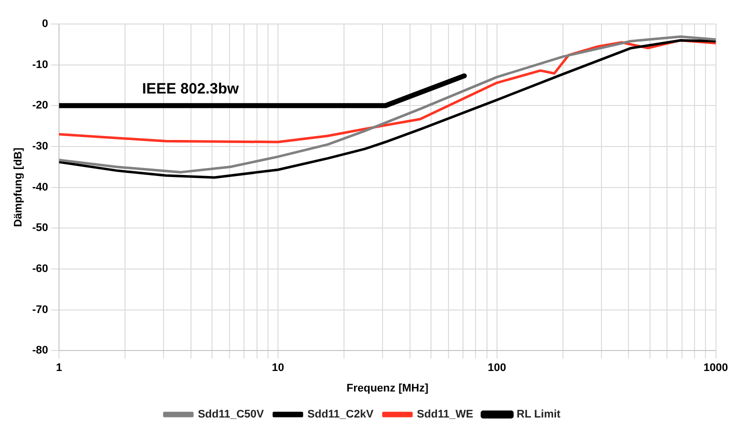  Describe the element at coordinates (445, 414) in the screenshot. I see `legend-label: Sdd11_WE` at that location.